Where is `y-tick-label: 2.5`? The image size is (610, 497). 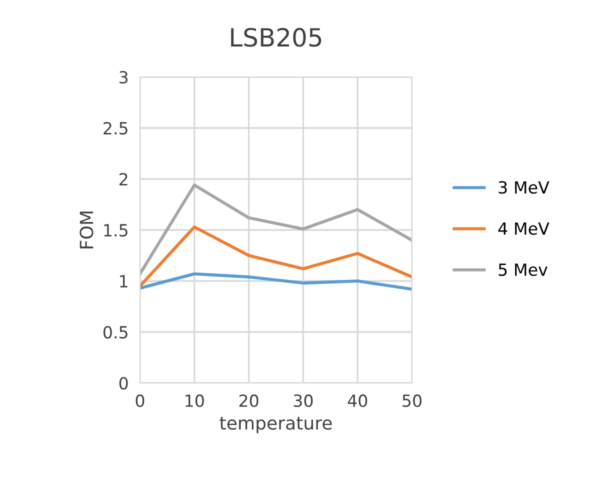
y-tick-label: 2.5 is located at coordinates (116, 128).